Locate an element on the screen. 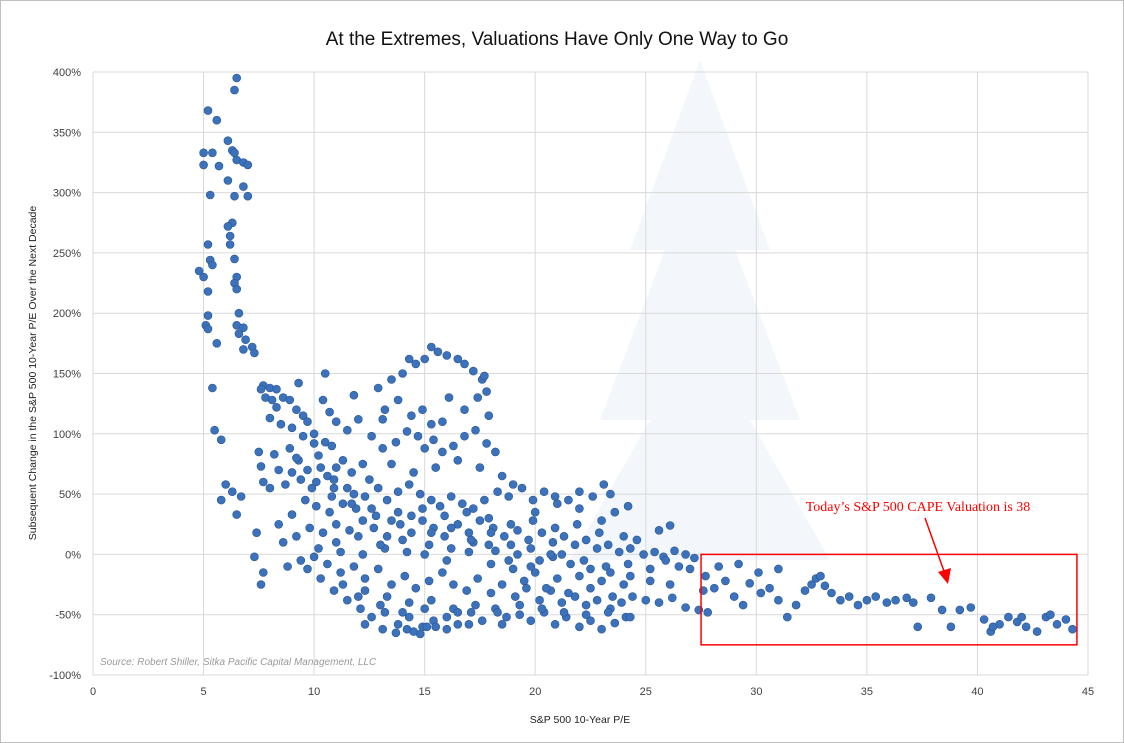 Image resolution: width=1124 pixels, height=743 pixels. x-tick-label: 30 is located at coordinates (756, 692).